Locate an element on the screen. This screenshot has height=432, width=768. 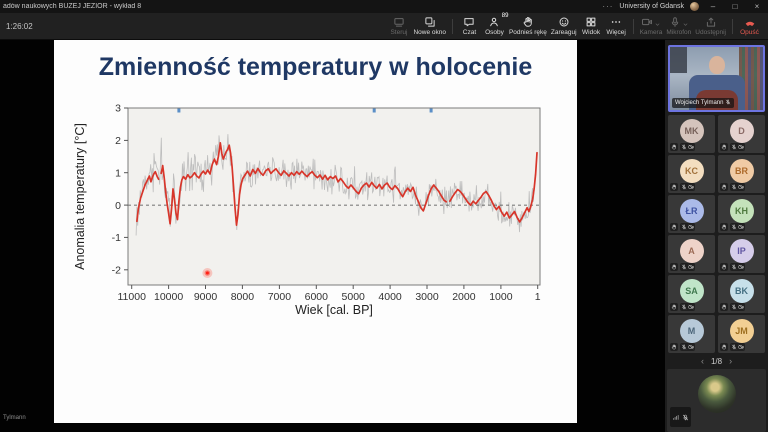
toolbar-button-mikrofon: Mikrofon is located at coordinates (678, 26).